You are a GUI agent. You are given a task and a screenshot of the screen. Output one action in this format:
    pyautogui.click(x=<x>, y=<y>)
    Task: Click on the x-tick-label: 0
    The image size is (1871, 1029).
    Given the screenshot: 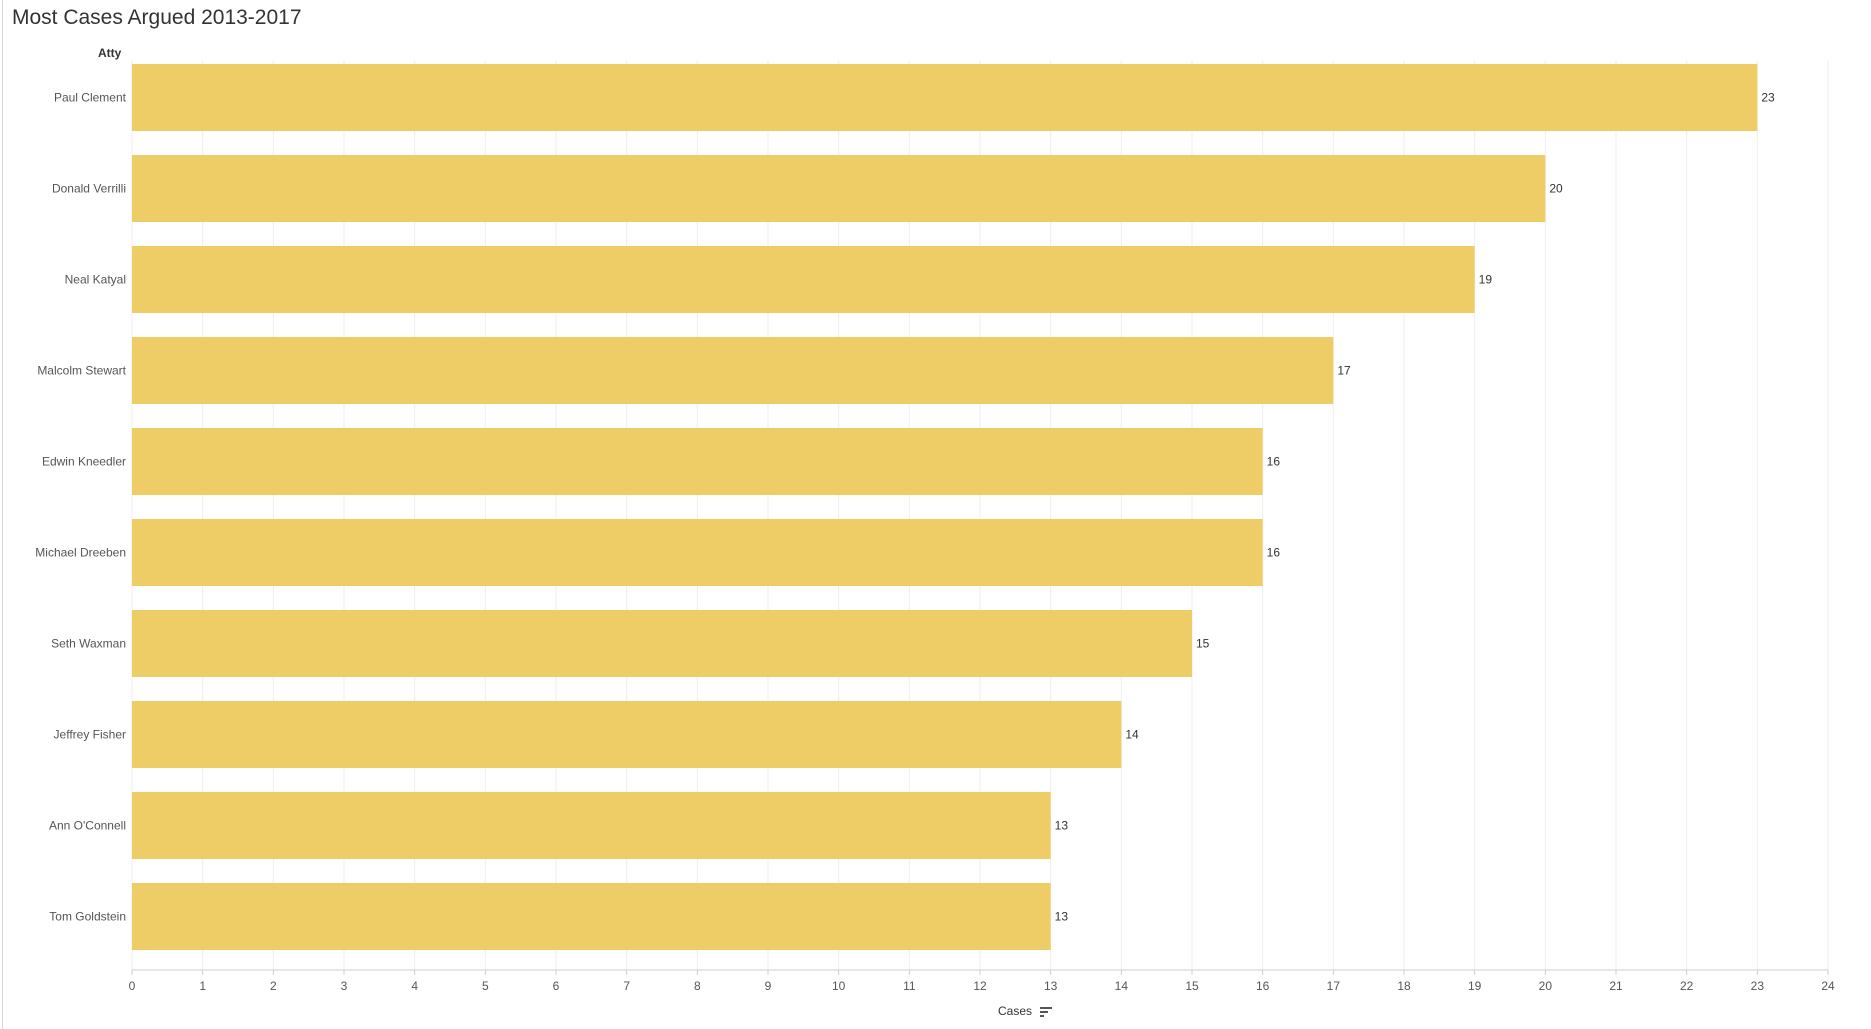 What is the action you would take?
    pyautogui.click(x=132, y=986)
    